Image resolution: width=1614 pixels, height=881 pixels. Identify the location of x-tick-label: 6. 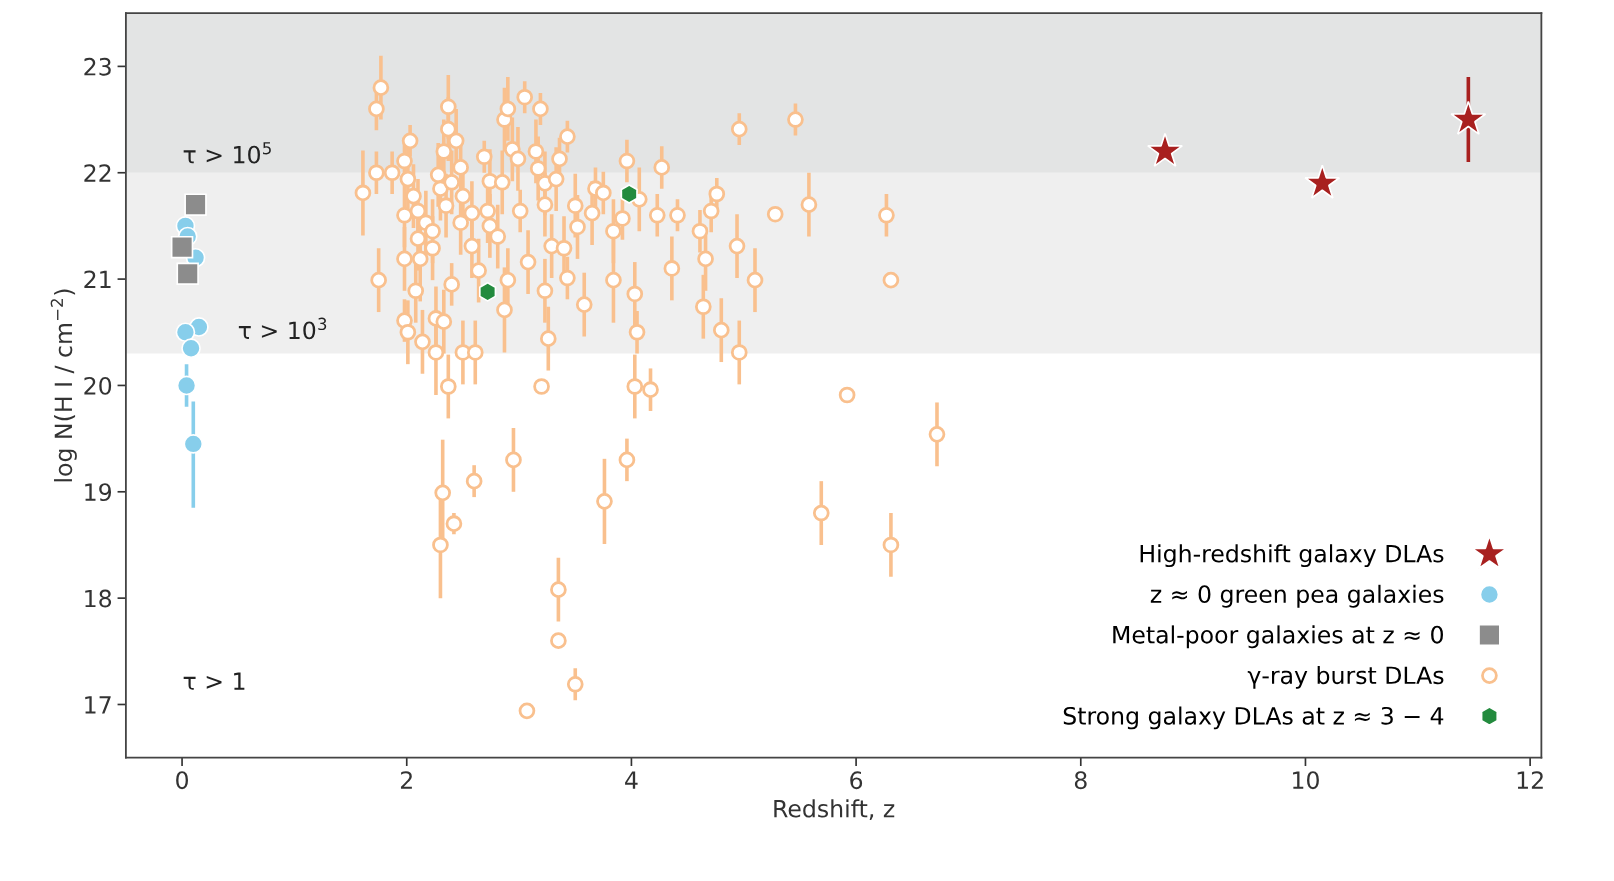
(856, 780).